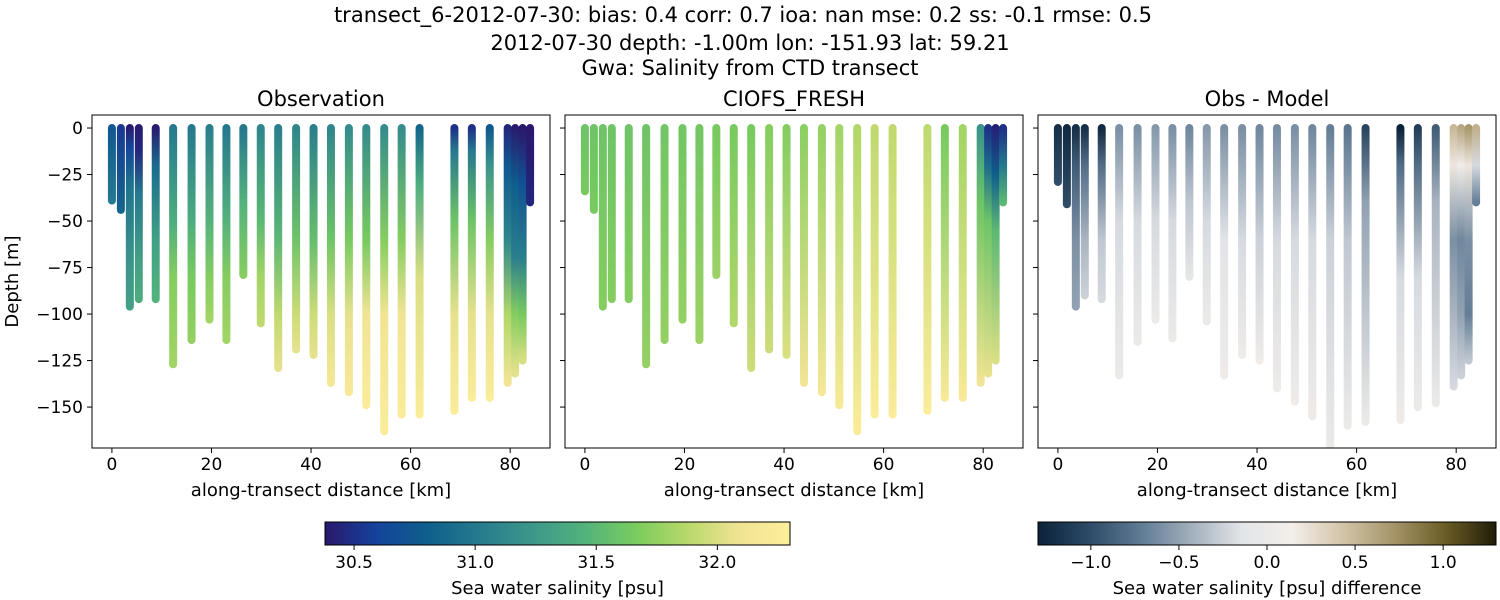 Image resolution: width=1500 pixels, height=600 pixels. What do you see at coordinates (557, 588) in the screenshot?
I see `colorbar-label: Sea water salinity [psu]` at bounding box center [557, 588].